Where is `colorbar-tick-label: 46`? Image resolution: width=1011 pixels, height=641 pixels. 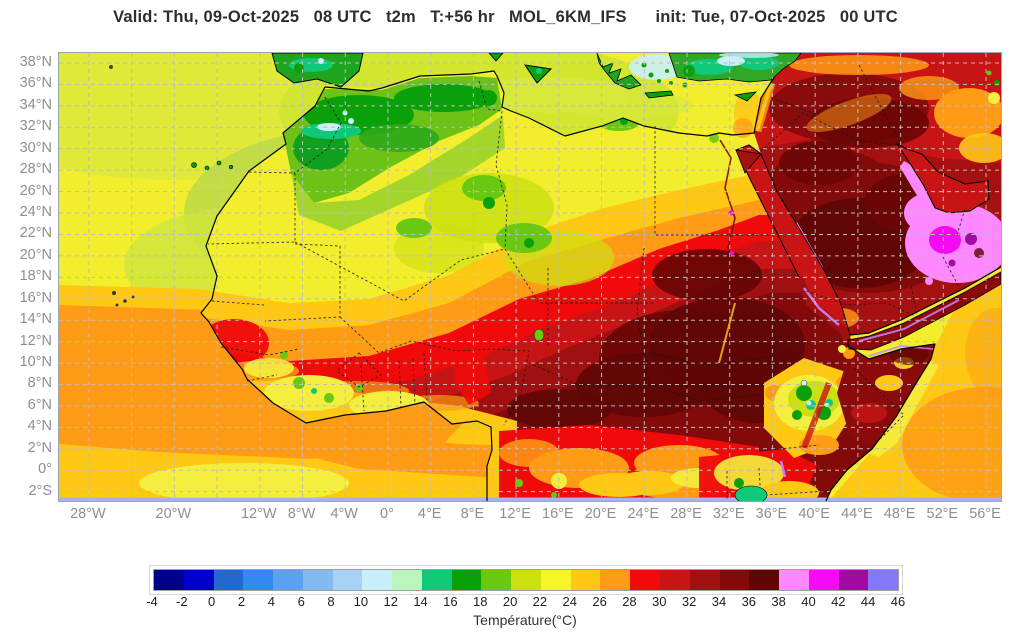
colorbar-tick-label: 46 is located at coordinates (898, 601).